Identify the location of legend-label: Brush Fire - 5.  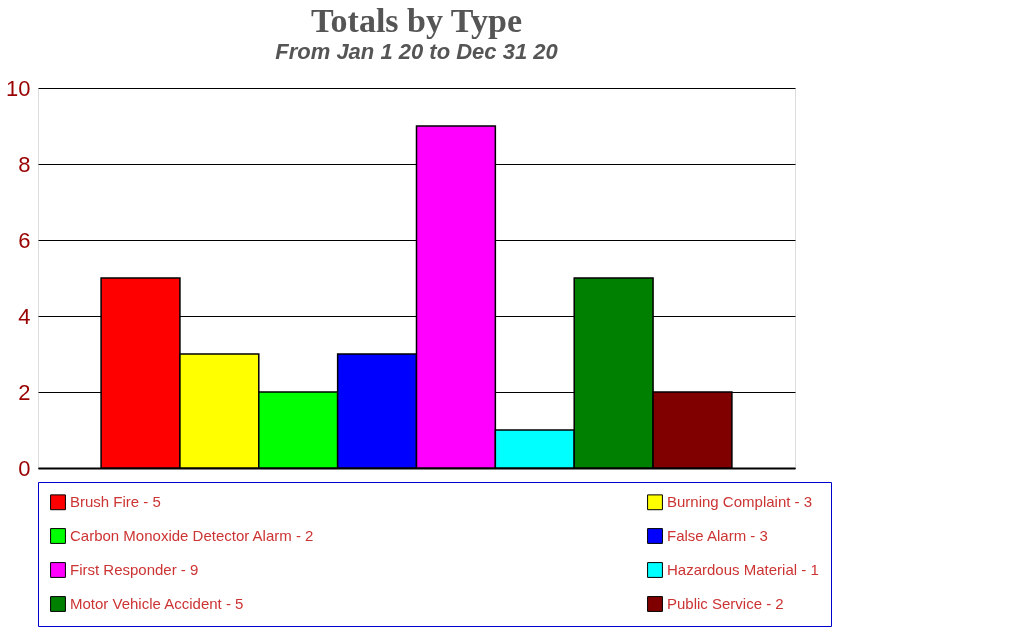
(115, 502).